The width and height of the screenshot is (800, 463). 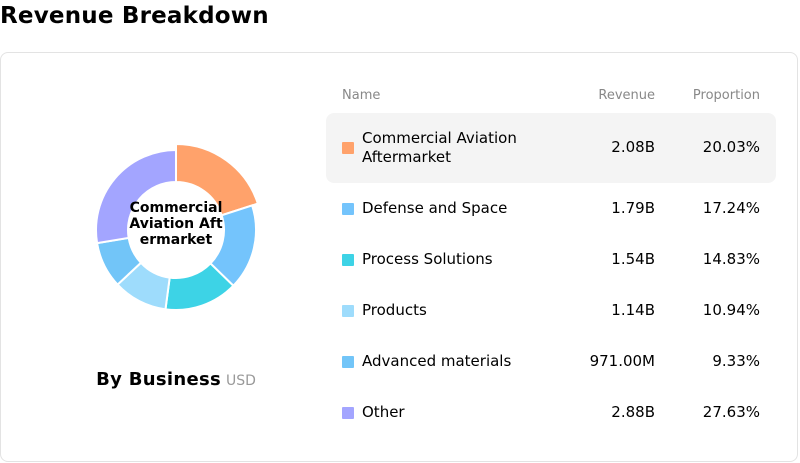 I want to click on row-name: Products, so click(x=394, y=309).